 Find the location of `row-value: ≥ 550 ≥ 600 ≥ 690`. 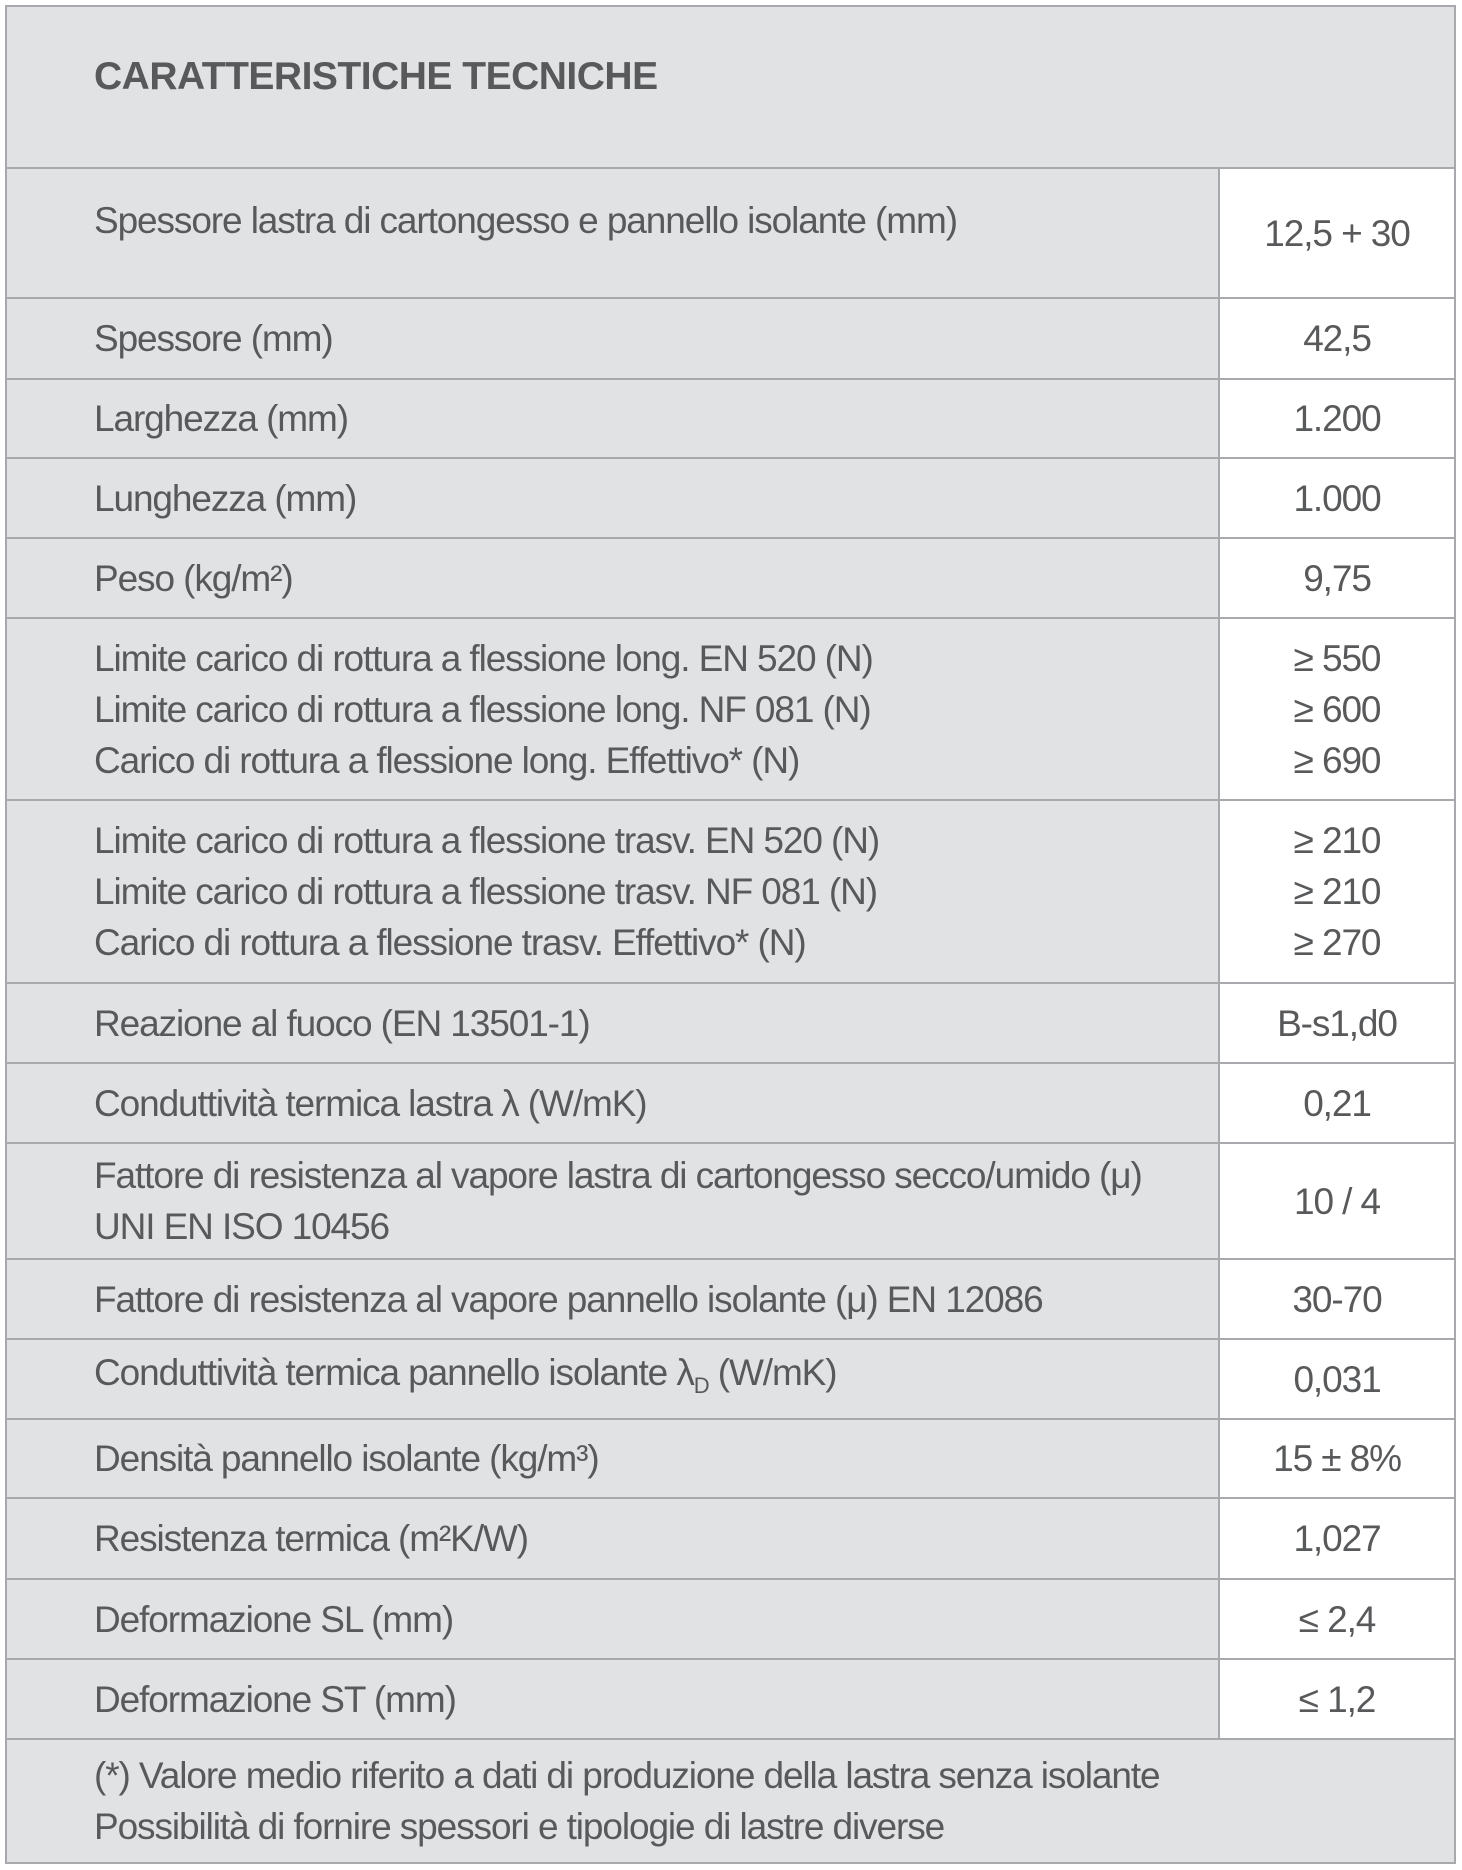

row-value: ≥ 550 ≥ 600 ≥ 690 is located at coordinates (1336, 709).